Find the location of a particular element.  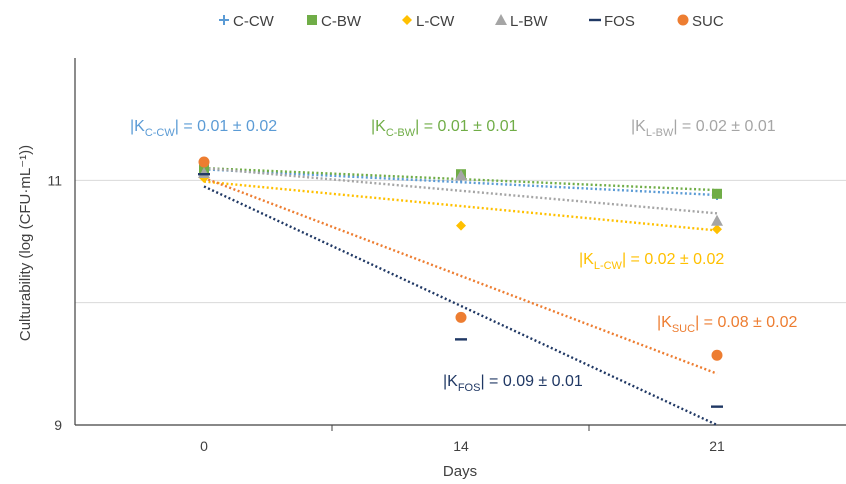

trendline-l-cw is located at coordinates (460, 206).